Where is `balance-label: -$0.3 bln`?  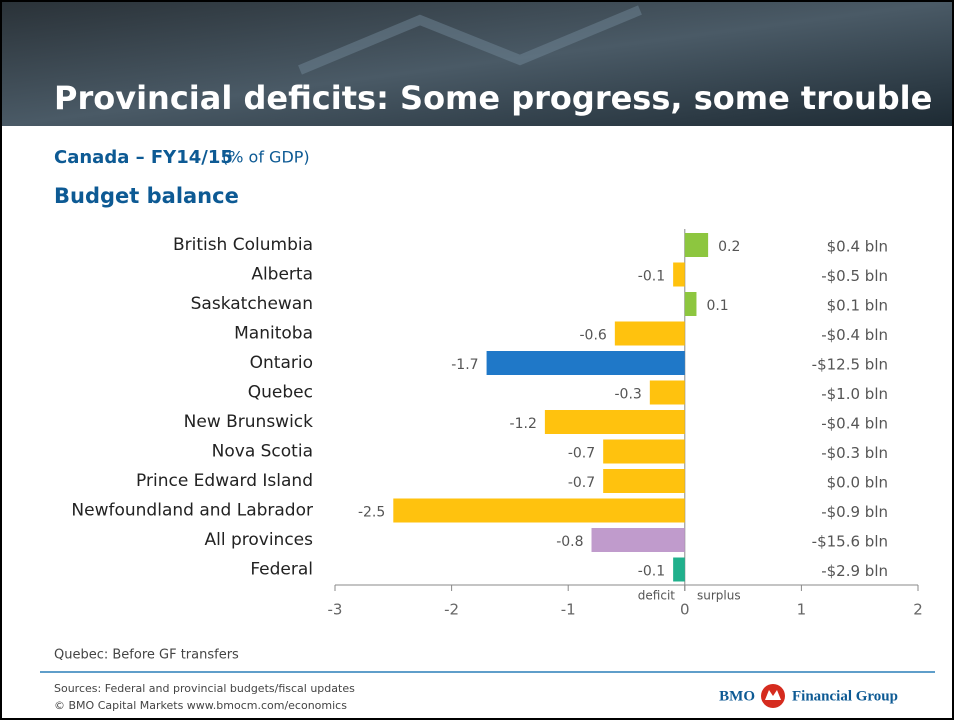 balance-label: -$0.3 bln is located at coordinates (854, 453).